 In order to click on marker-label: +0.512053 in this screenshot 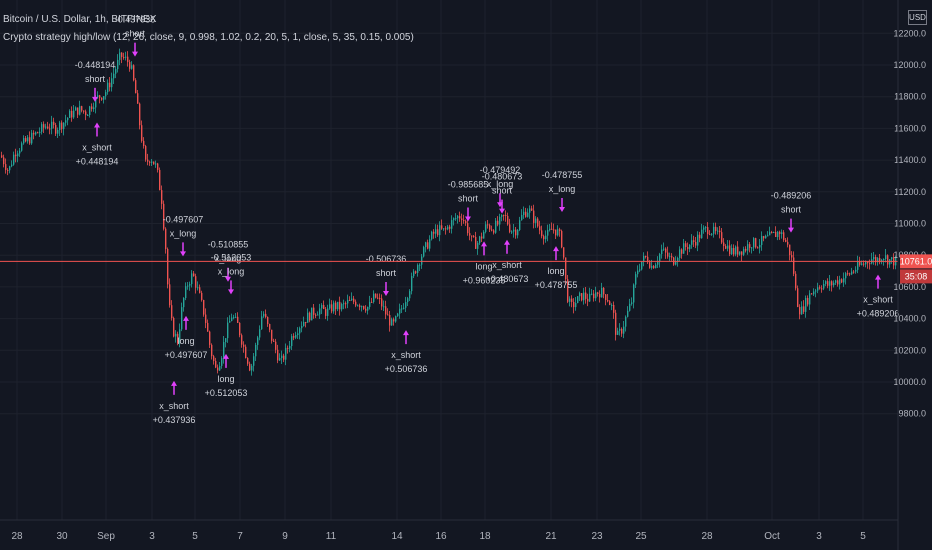, I will do `click(226, 393)`.